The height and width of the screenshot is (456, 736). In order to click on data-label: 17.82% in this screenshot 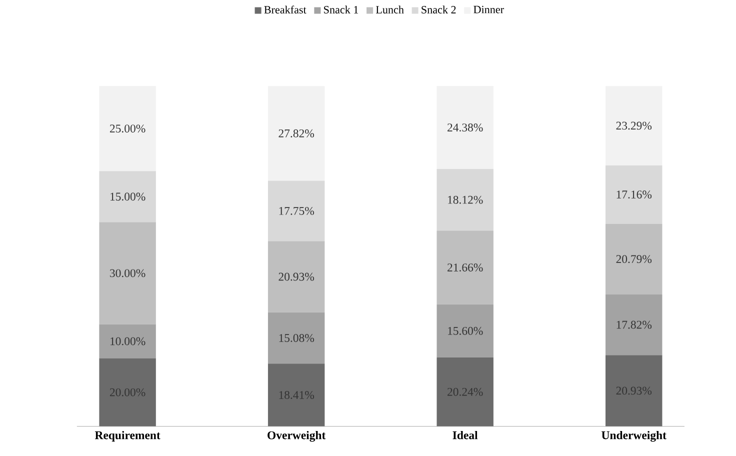, I will do `click(634, 324)`.